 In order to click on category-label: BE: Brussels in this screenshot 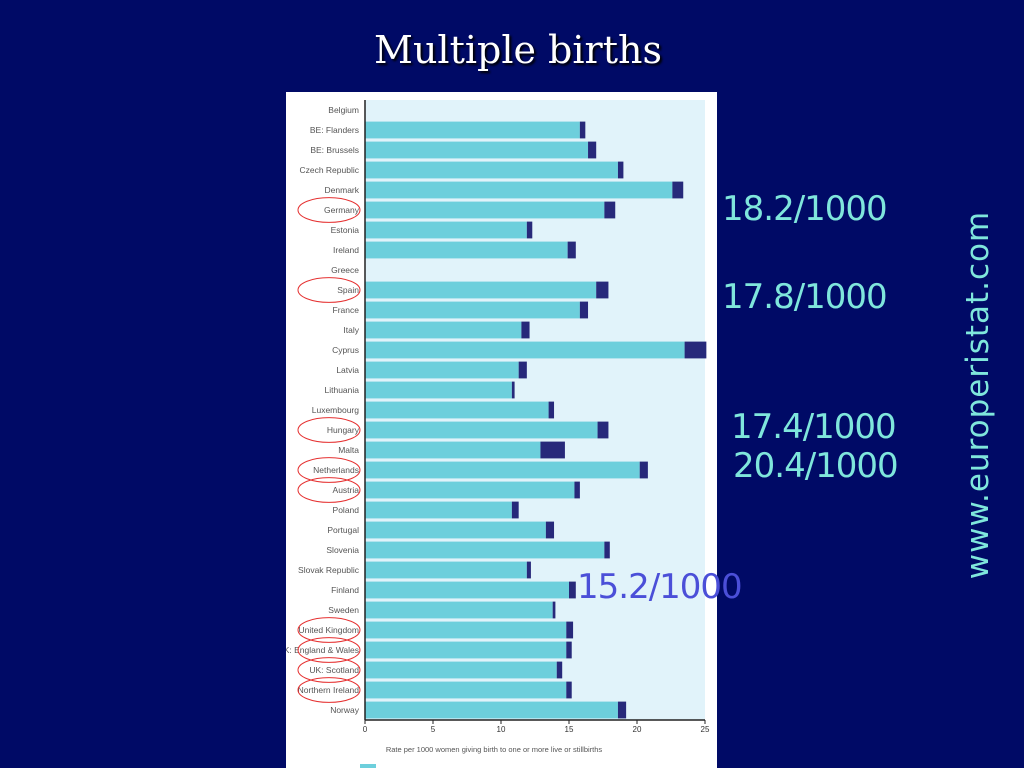, I will do `click(334, 150)`.